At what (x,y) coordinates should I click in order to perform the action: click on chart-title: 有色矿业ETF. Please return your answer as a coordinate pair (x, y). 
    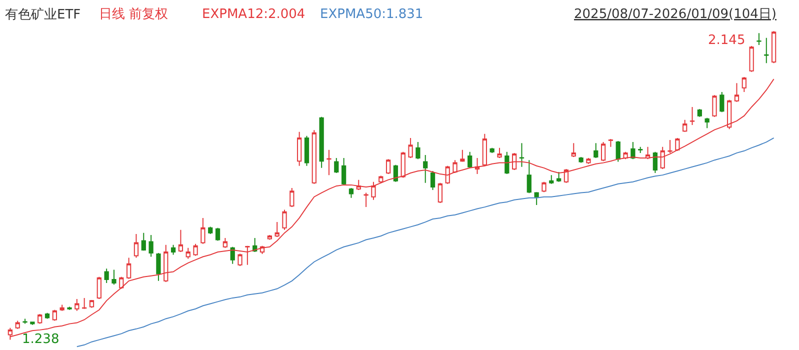
    Looking at the image, I should click on (43, 15).